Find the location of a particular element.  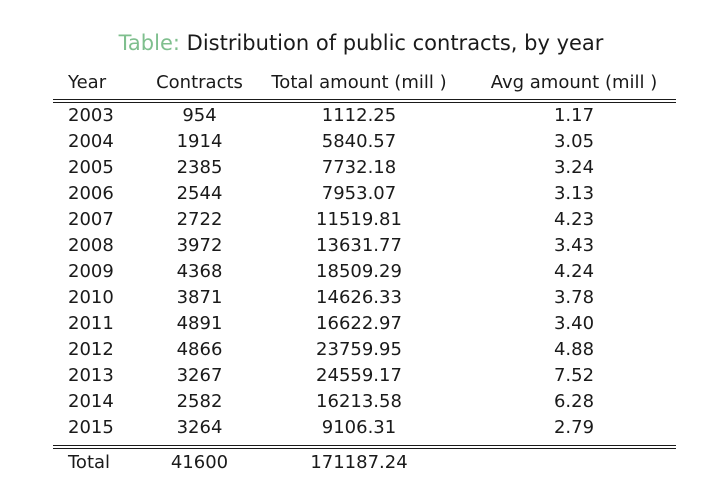

table-cell-year: 2012 is located at coordinates (91, 349).